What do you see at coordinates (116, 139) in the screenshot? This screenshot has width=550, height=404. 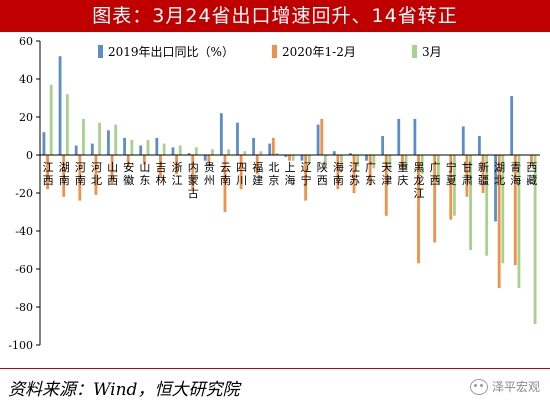 I see `bar-3-山西` at bounding box center [116, 139].